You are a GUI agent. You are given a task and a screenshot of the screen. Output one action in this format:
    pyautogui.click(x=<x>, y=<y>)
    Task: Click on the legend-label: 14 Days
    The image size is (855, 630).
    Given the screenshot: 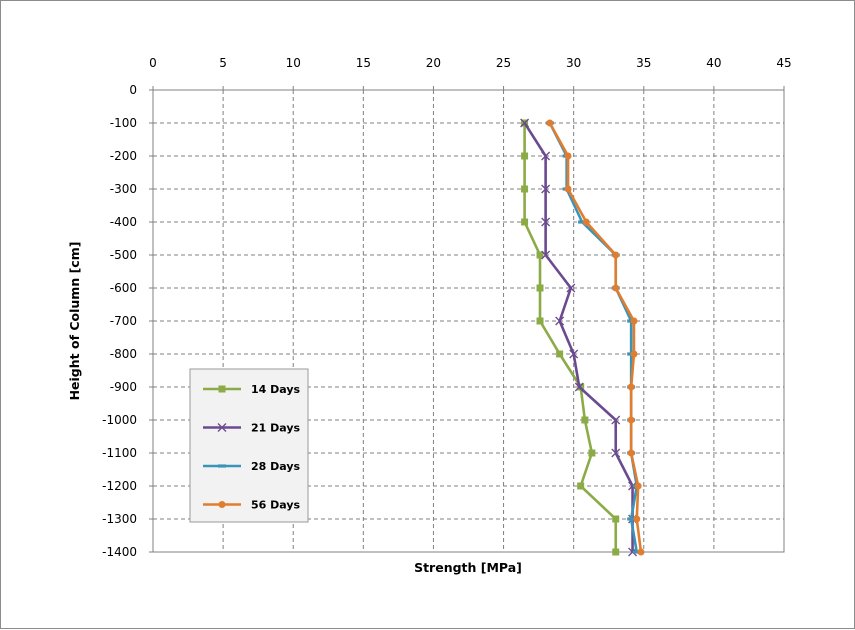 What is the action you would take?
    pyautogui.click(x=276, y=389)
    